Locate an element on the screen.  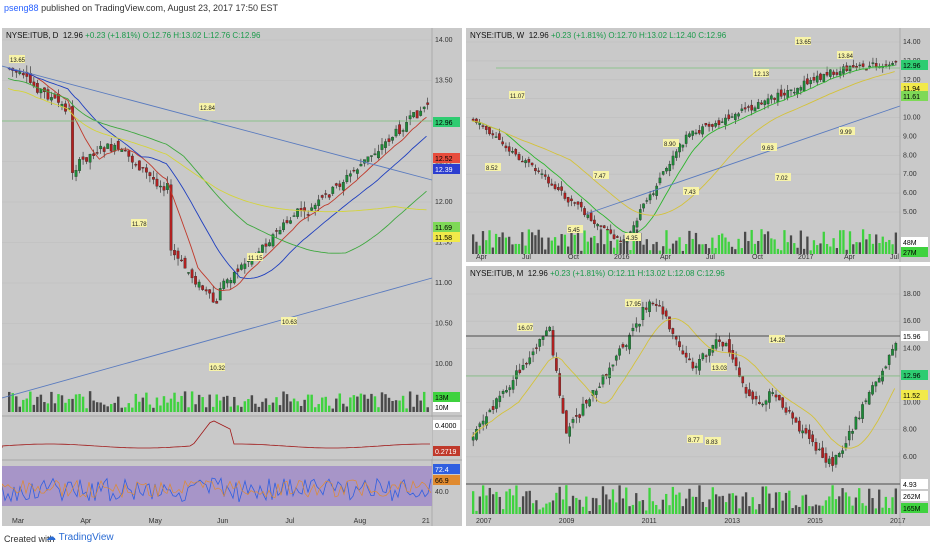
time-tick-label: Apr is located at coordinates (850, 257).